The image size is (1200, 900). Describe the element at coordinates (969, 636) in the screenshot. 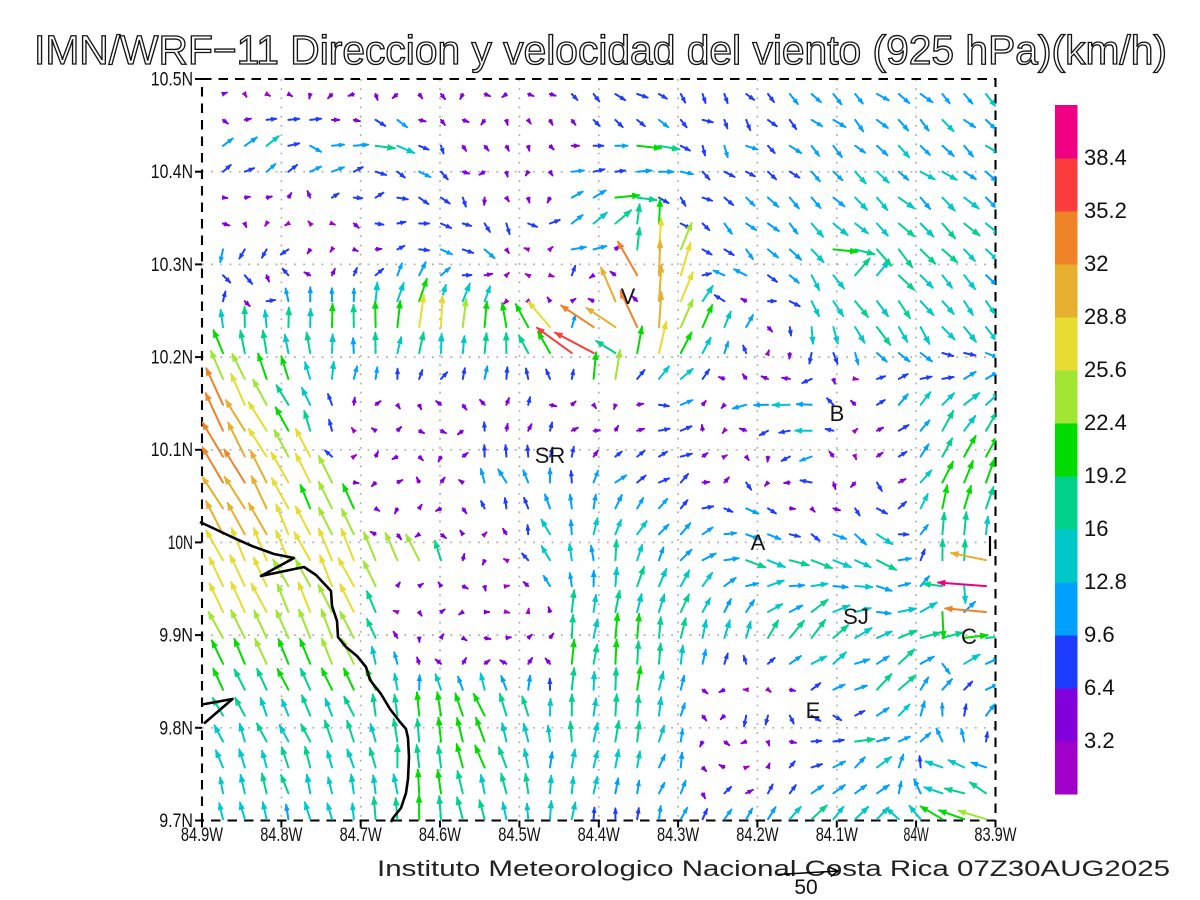

I see `svg-text: C` at that location.